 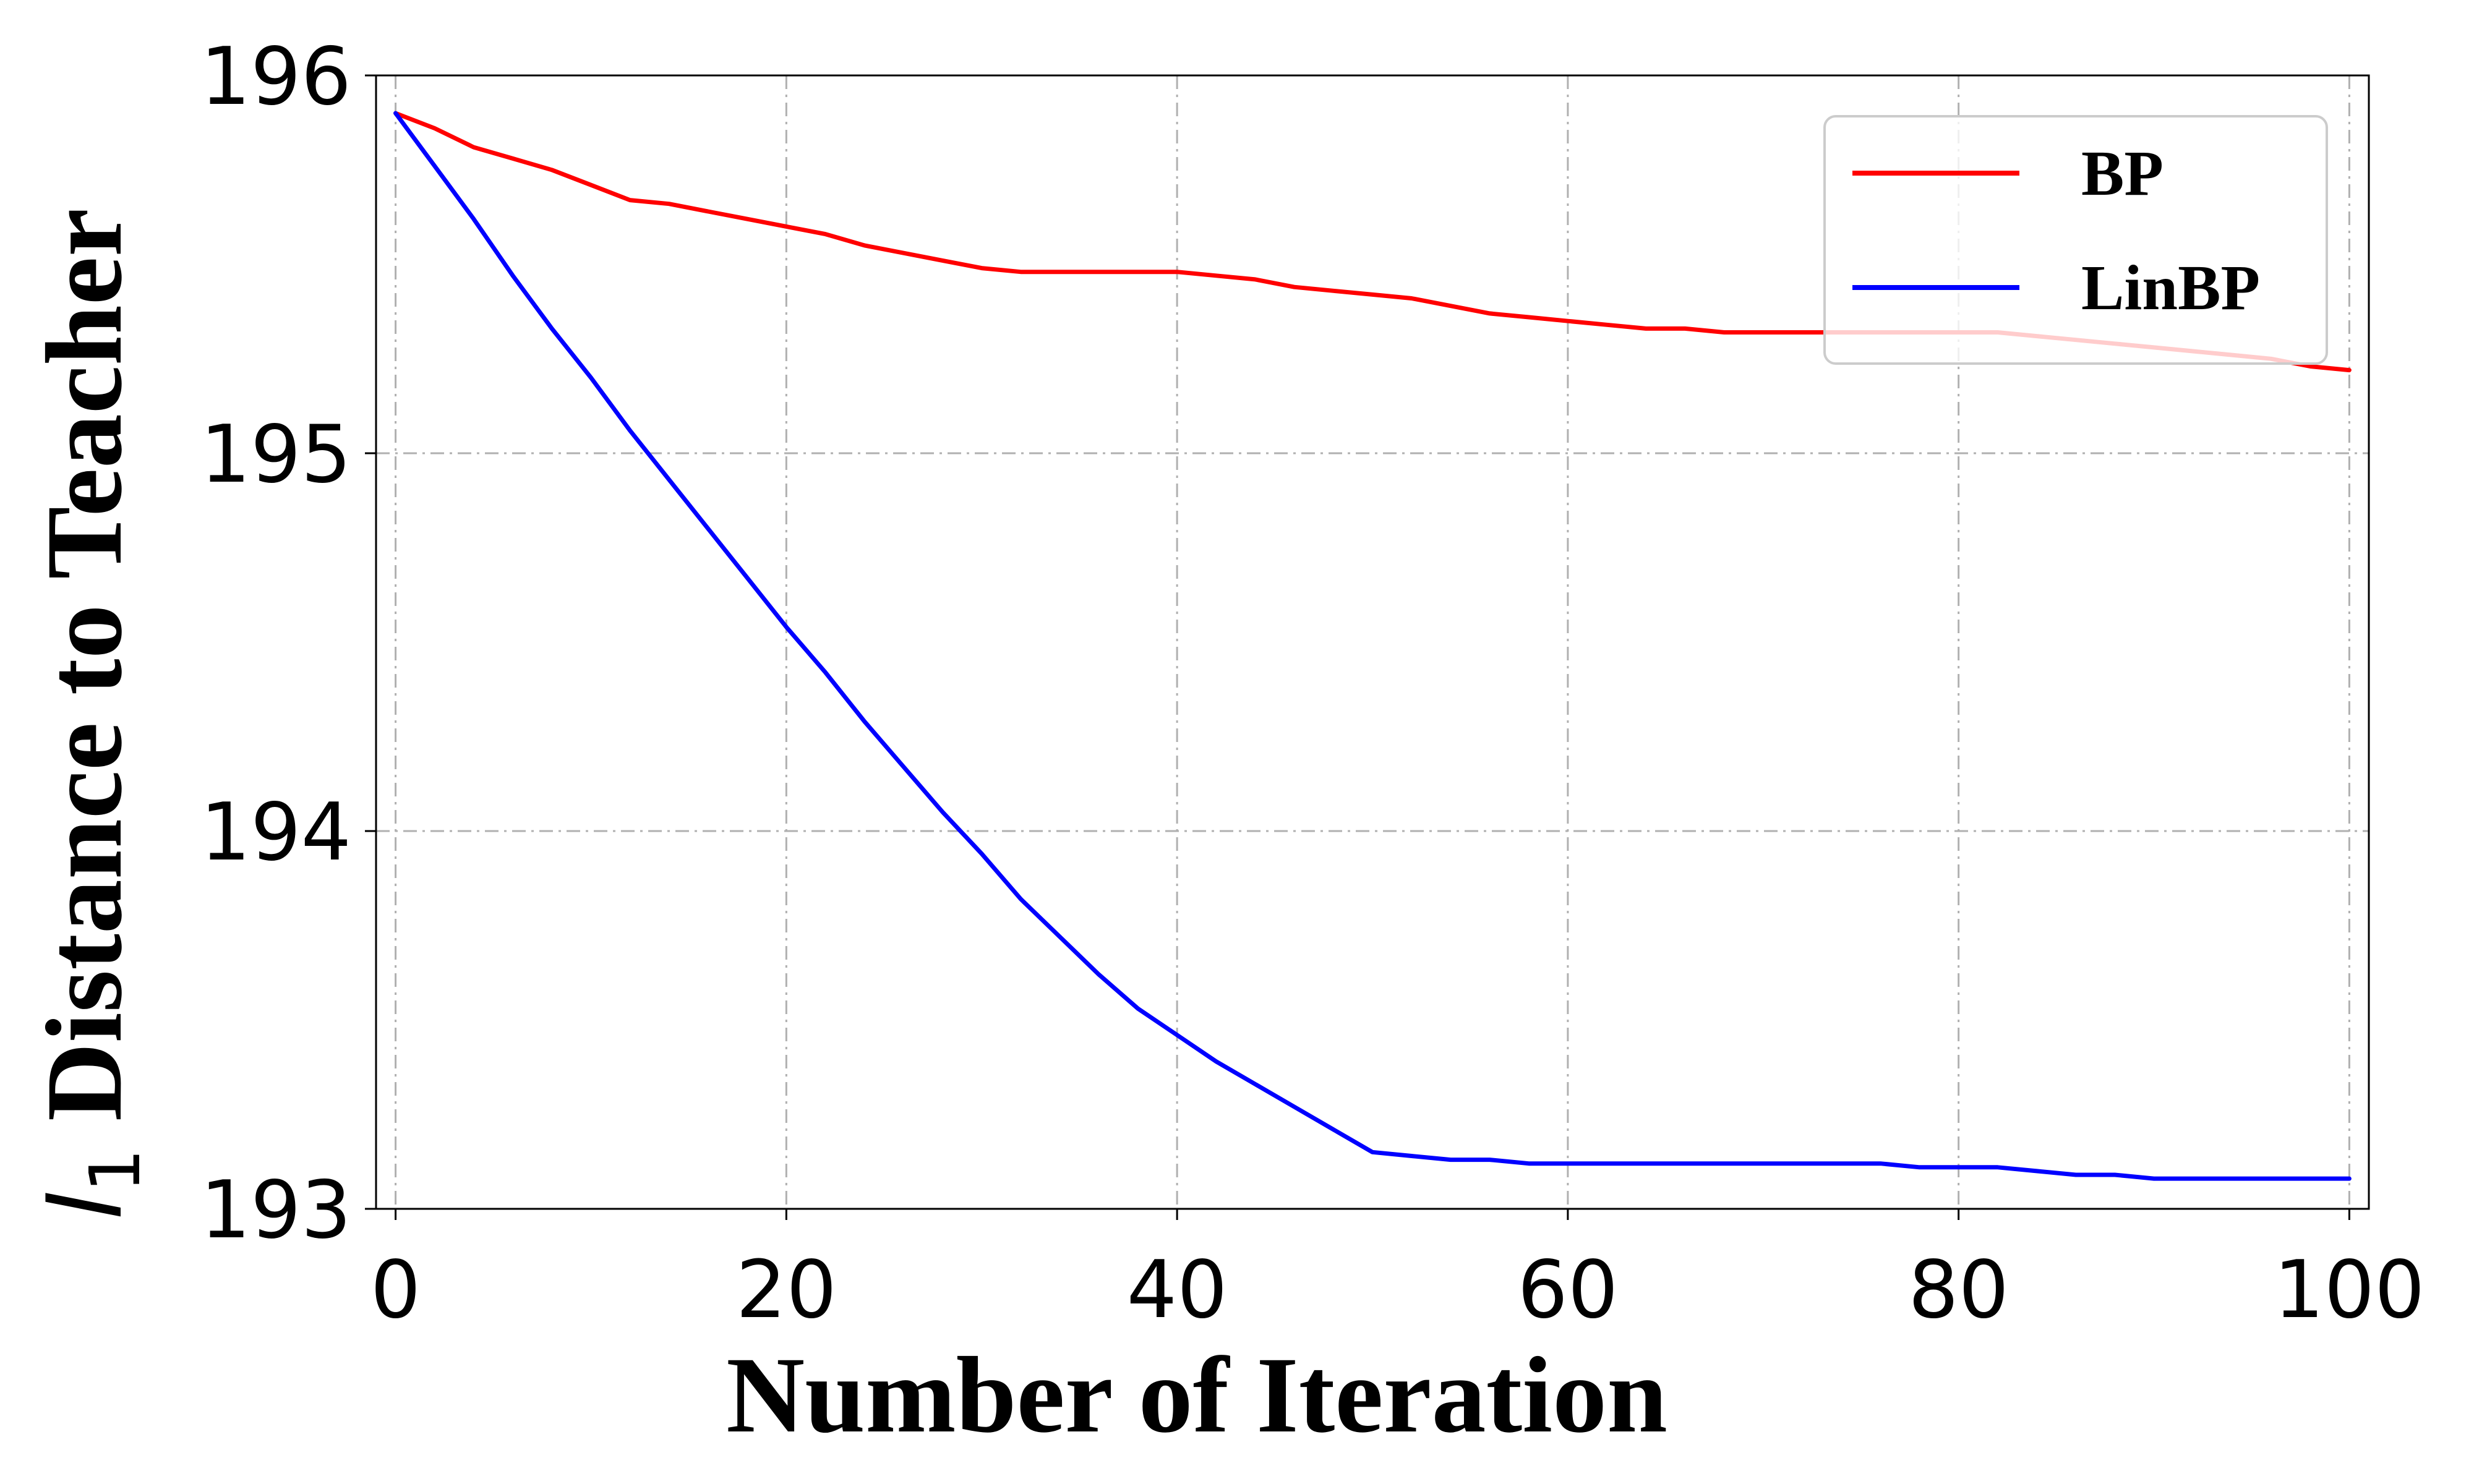 I want to click on legend-box, so click(x=2075, y=240).